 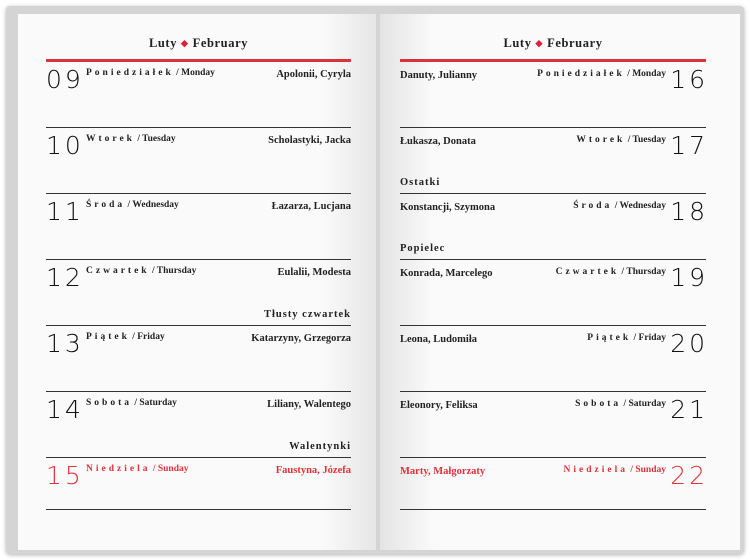 What do you see at coordinates (446, 273) in the screenshot?
I see `name-day: Konrada, Marcelego` at bounding box center [446, 273].